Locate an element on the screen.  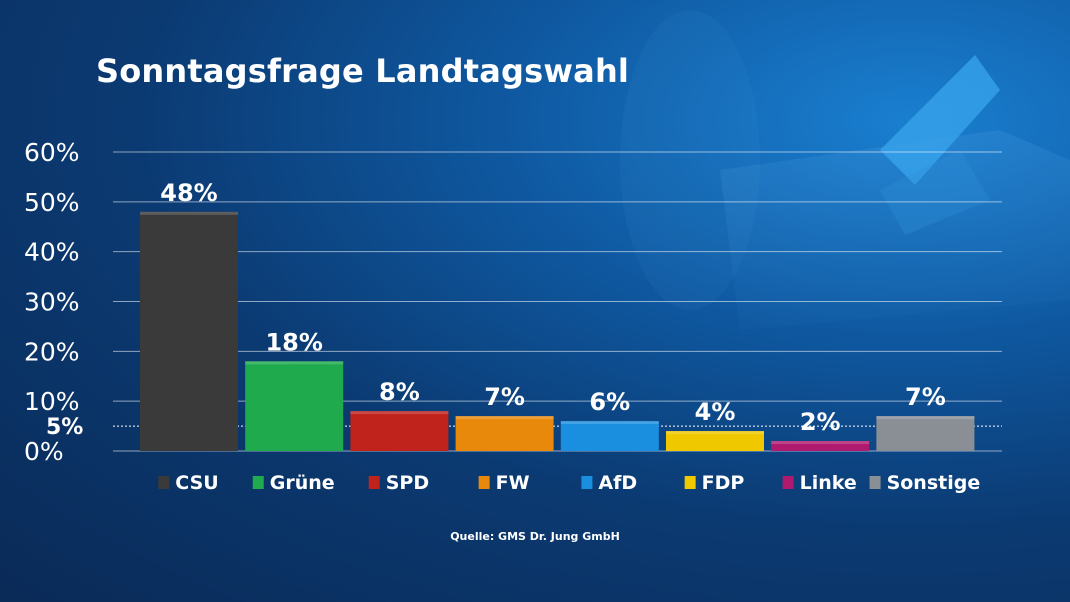
y-tick-label: 0% is located at coordinates (44, 451).